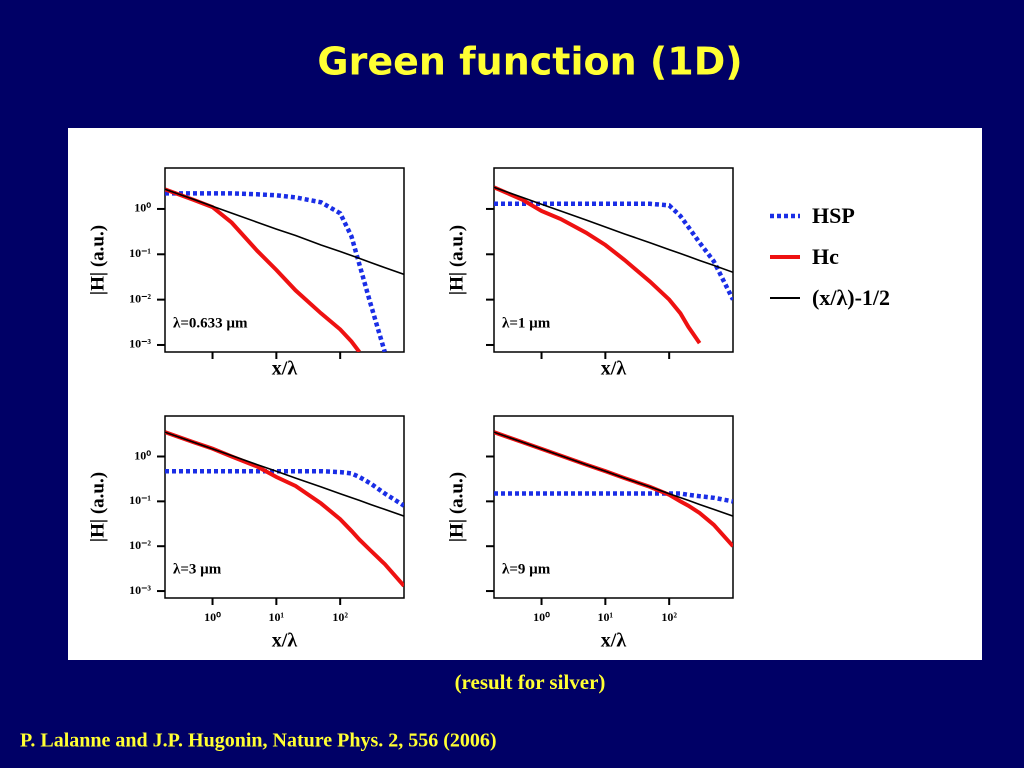  I want to click on caption: (result for silver), so click(530, 682).